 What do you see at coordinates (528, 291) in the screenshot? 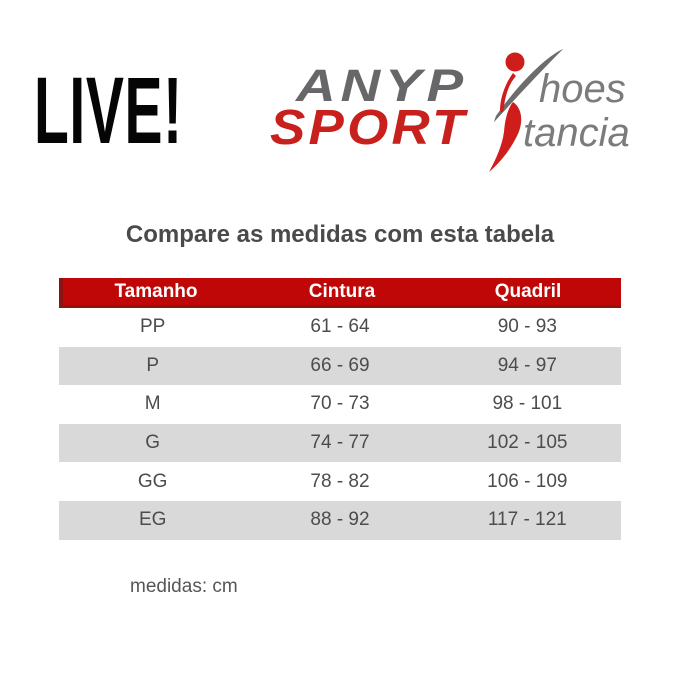
I see `column-header-quadril: Quadril` at bounding box center [528, 291].